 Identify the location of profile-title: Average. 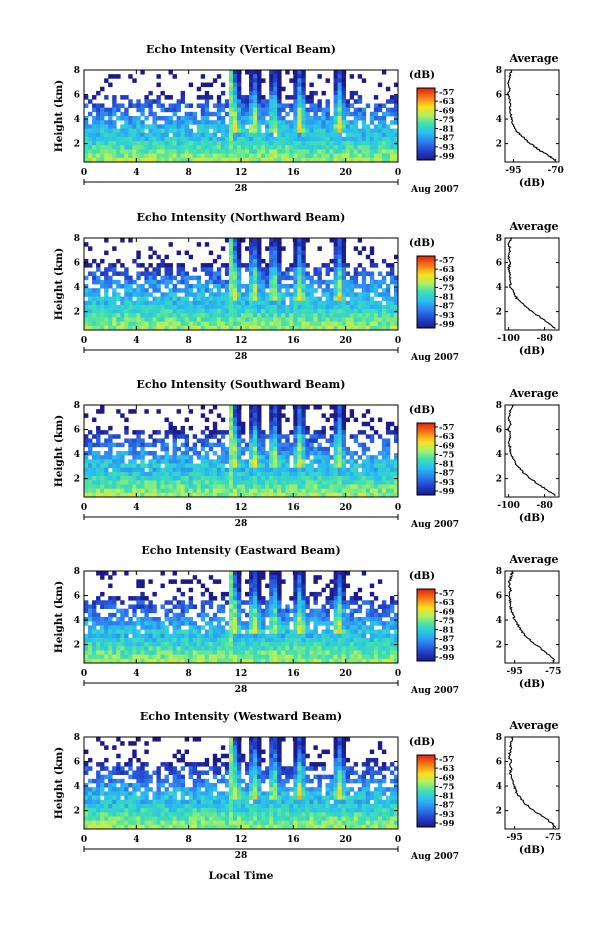
(533, 58).